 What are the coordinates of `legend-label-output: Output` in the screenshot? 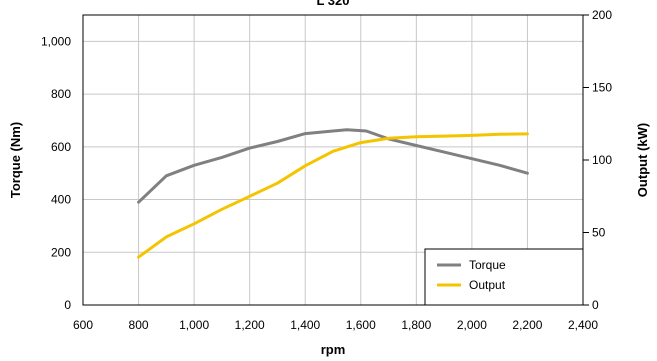 It's located at (487, 285).